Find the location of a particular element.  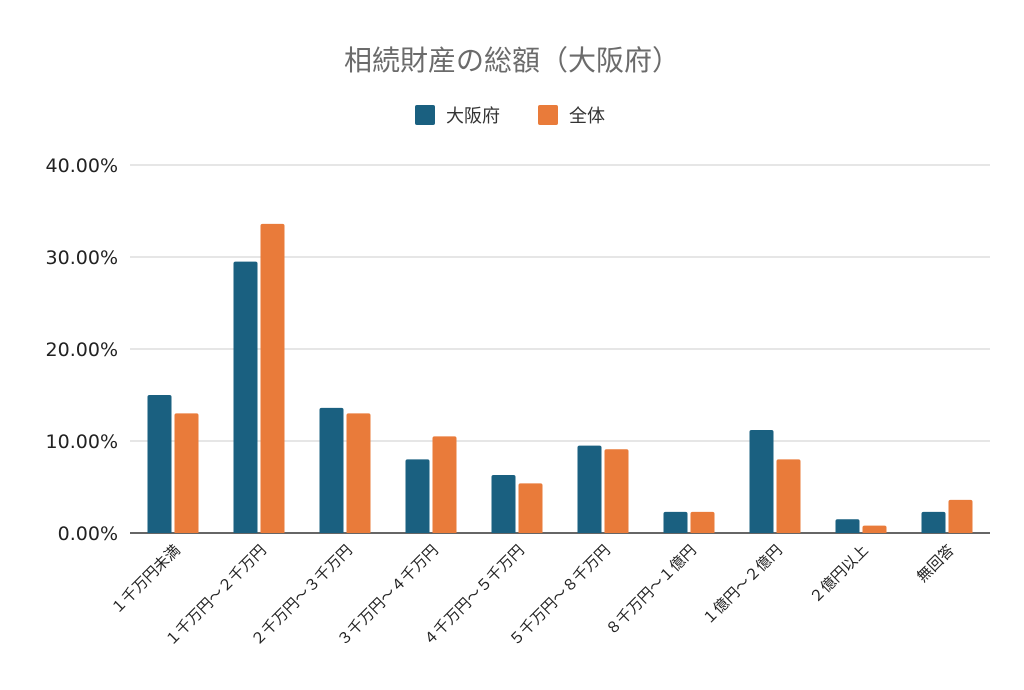

legend-label: 大阪府 is located at coordinates (473, 116).